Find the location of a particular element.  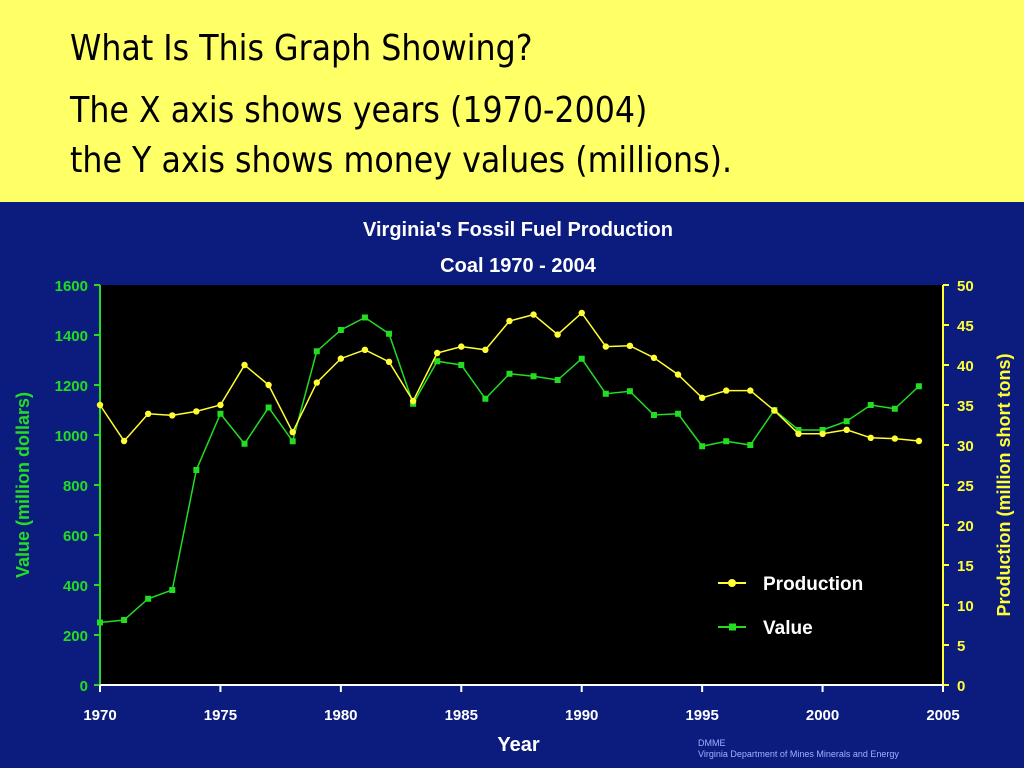

production-point-2001 is located at coordinates (846, 429).